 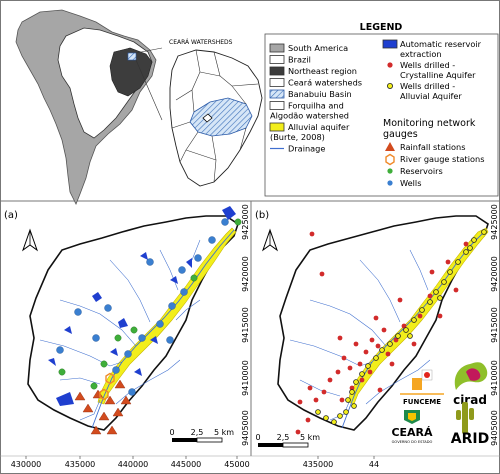 What do you see at coordinates (360, 335) in the screenshot?
I see `tributaries-b` at bounding box center [360, 335].